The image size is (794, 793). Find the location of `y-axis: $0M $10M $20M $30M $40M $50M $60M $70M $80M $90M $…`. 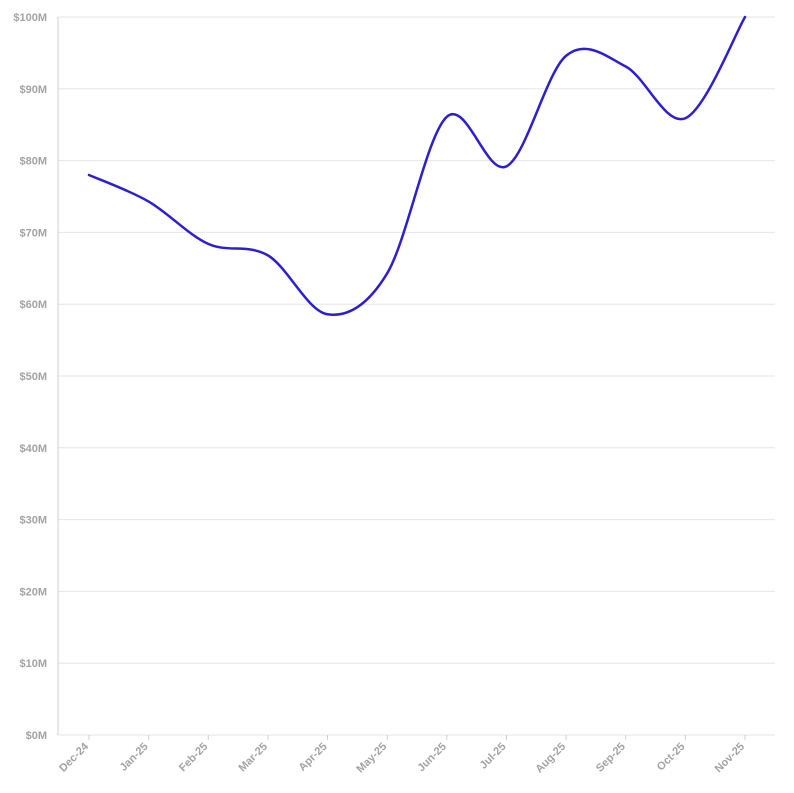

y-axis: $0M $10M $20M $30M $40M $50M $60M $70M $80M $90M $… is located at coordinates (36, 377).